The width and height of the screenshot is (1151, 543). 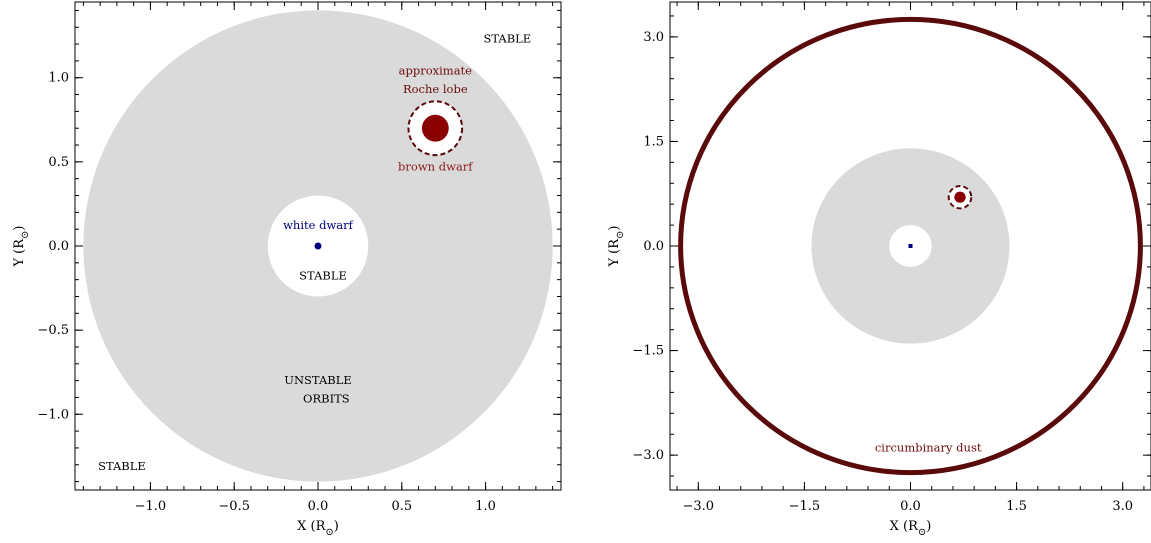 I want to click on y-tick-label: −1.5, so click(x=648, y=351).